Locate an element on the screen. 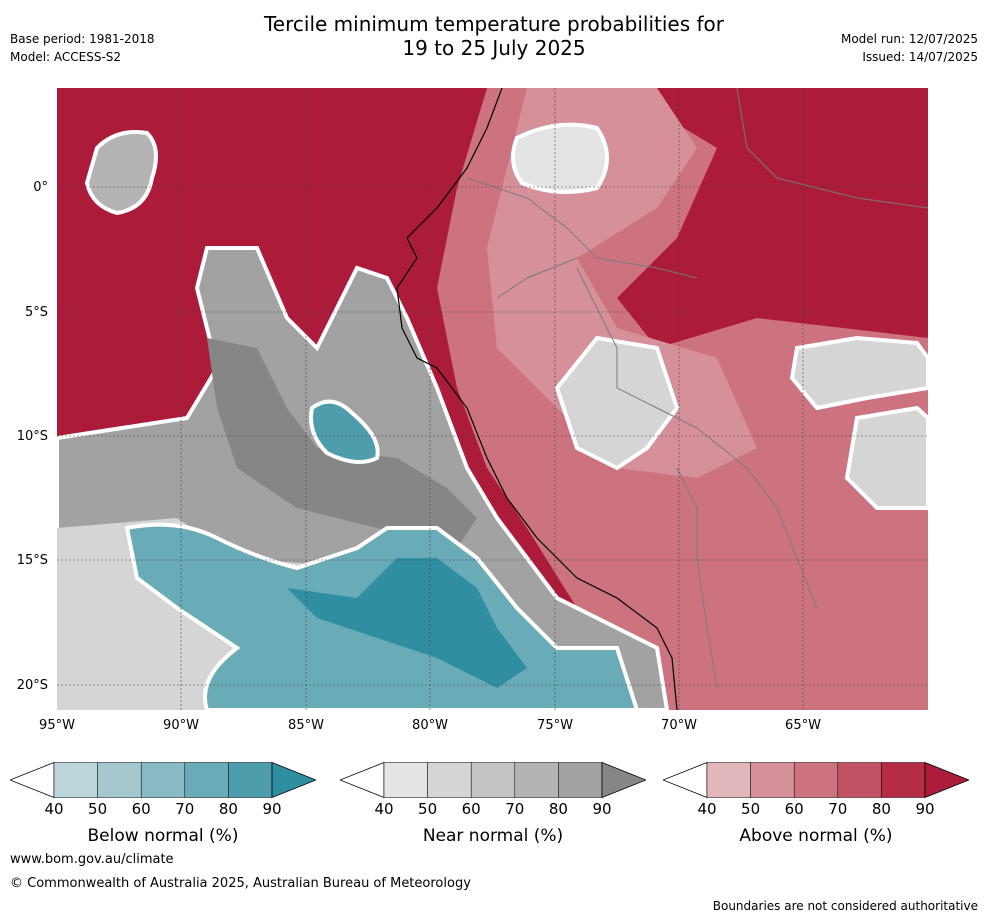 This screenshot has width=988, height=919. near-normal-se-patch is located at coordinates (886, 457).